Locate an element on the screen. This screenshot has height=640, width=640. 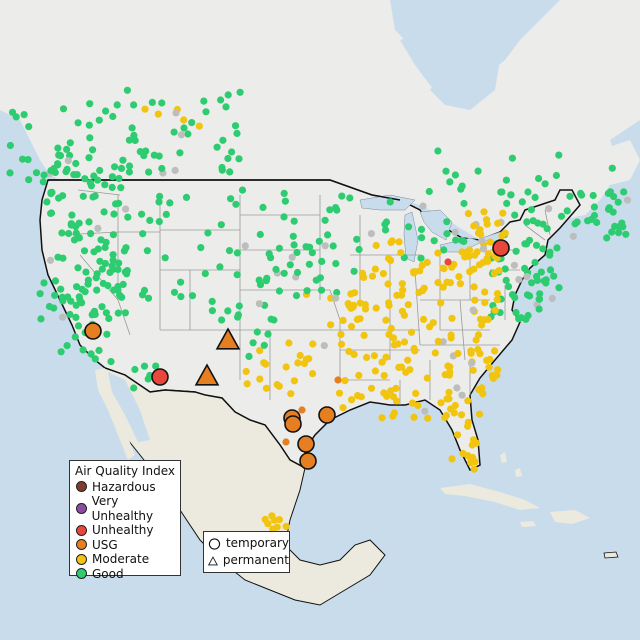
legend-item-moderate: Moderate is located at coordinates (125, 559).